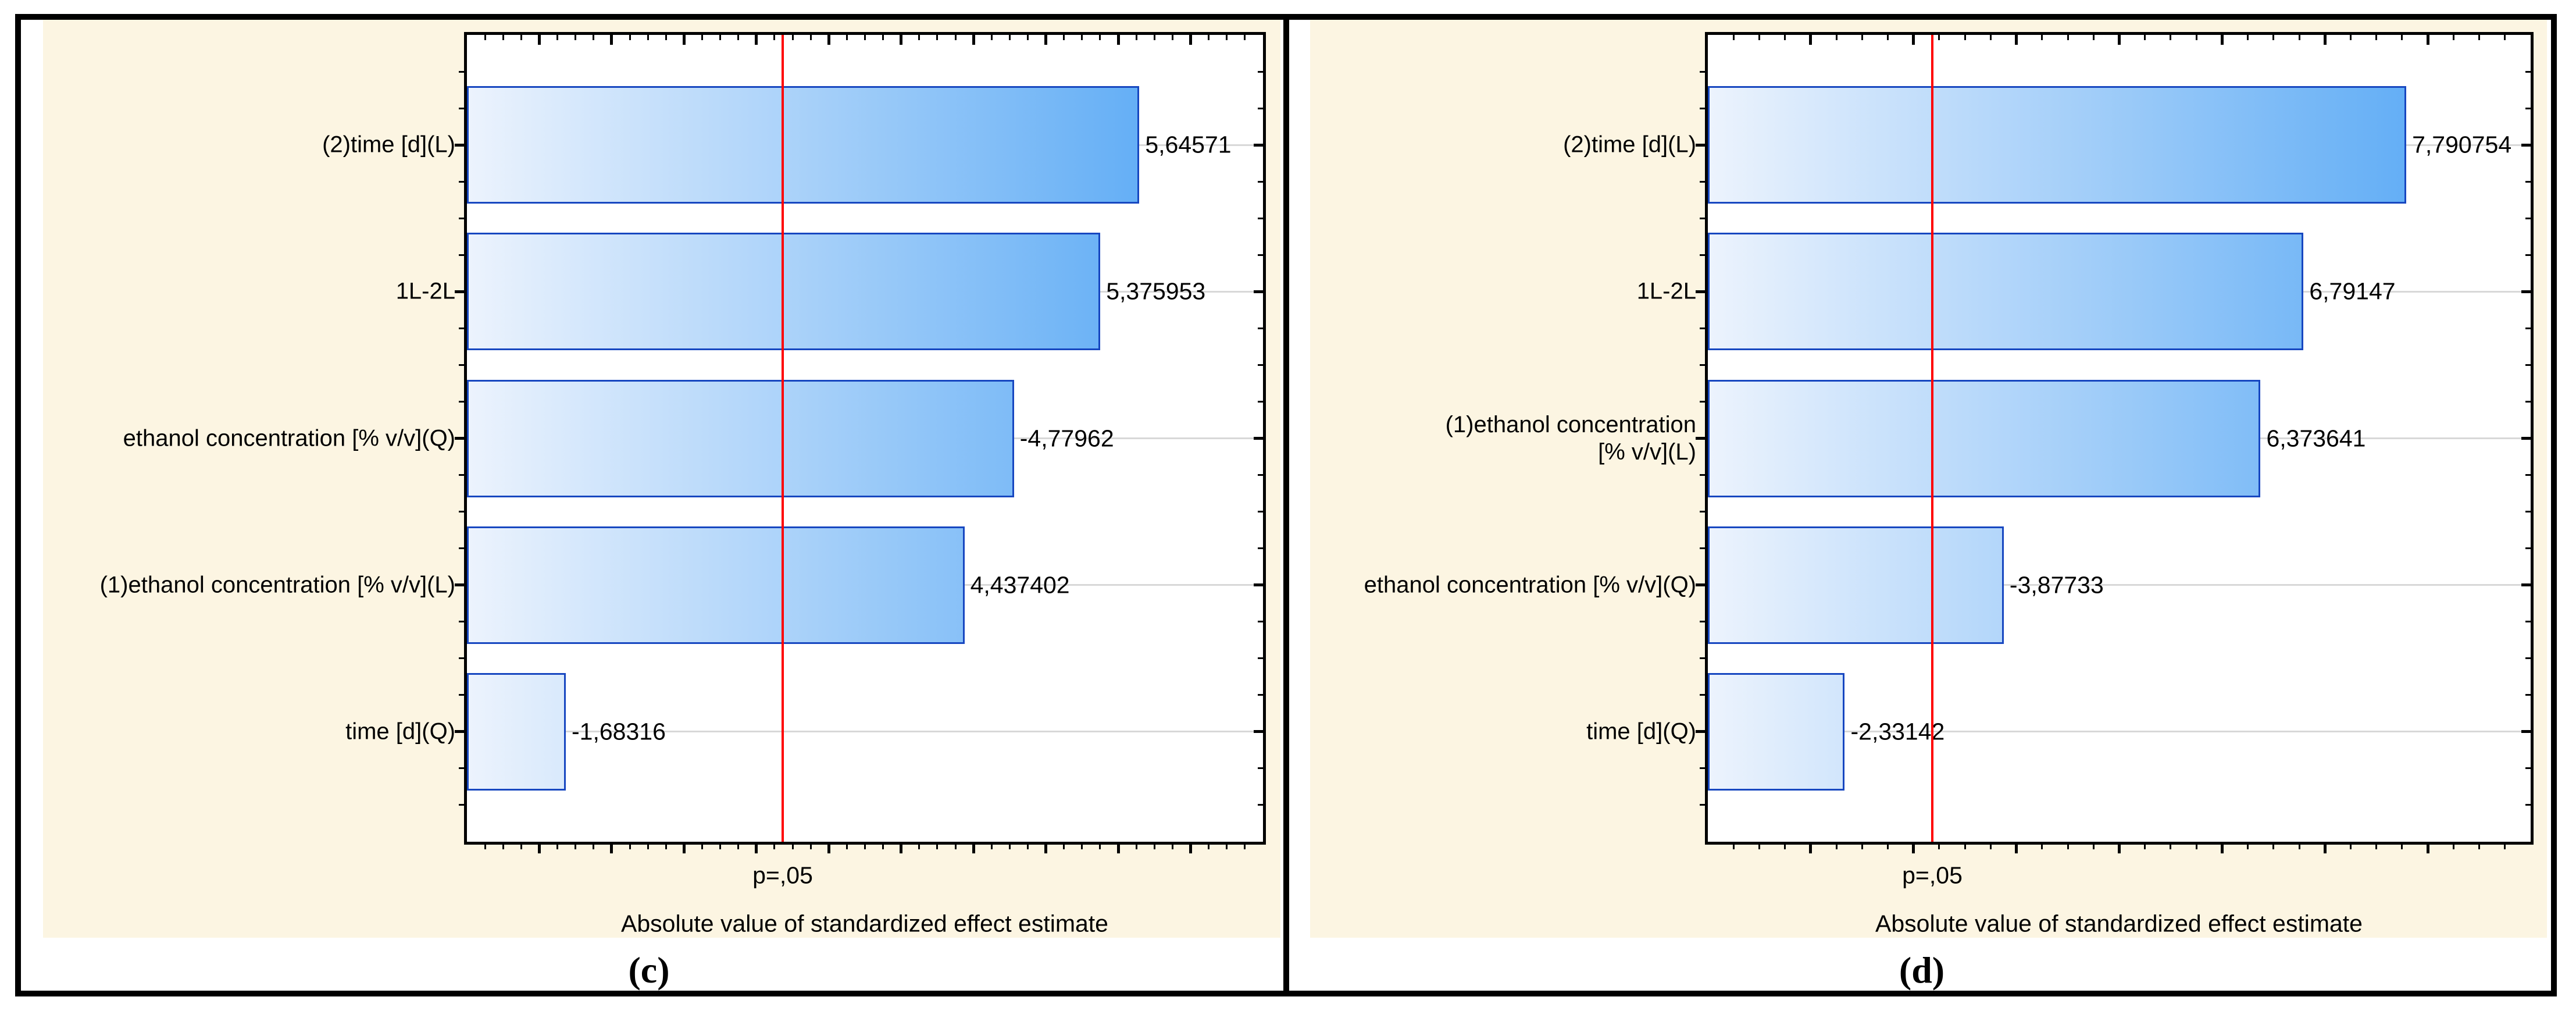  What do you see at coordinates (277, 585) in the screenshot?
I see `category-label: (1)ethanol concentration [% v/v](L)` at bounding box center [277, 585].